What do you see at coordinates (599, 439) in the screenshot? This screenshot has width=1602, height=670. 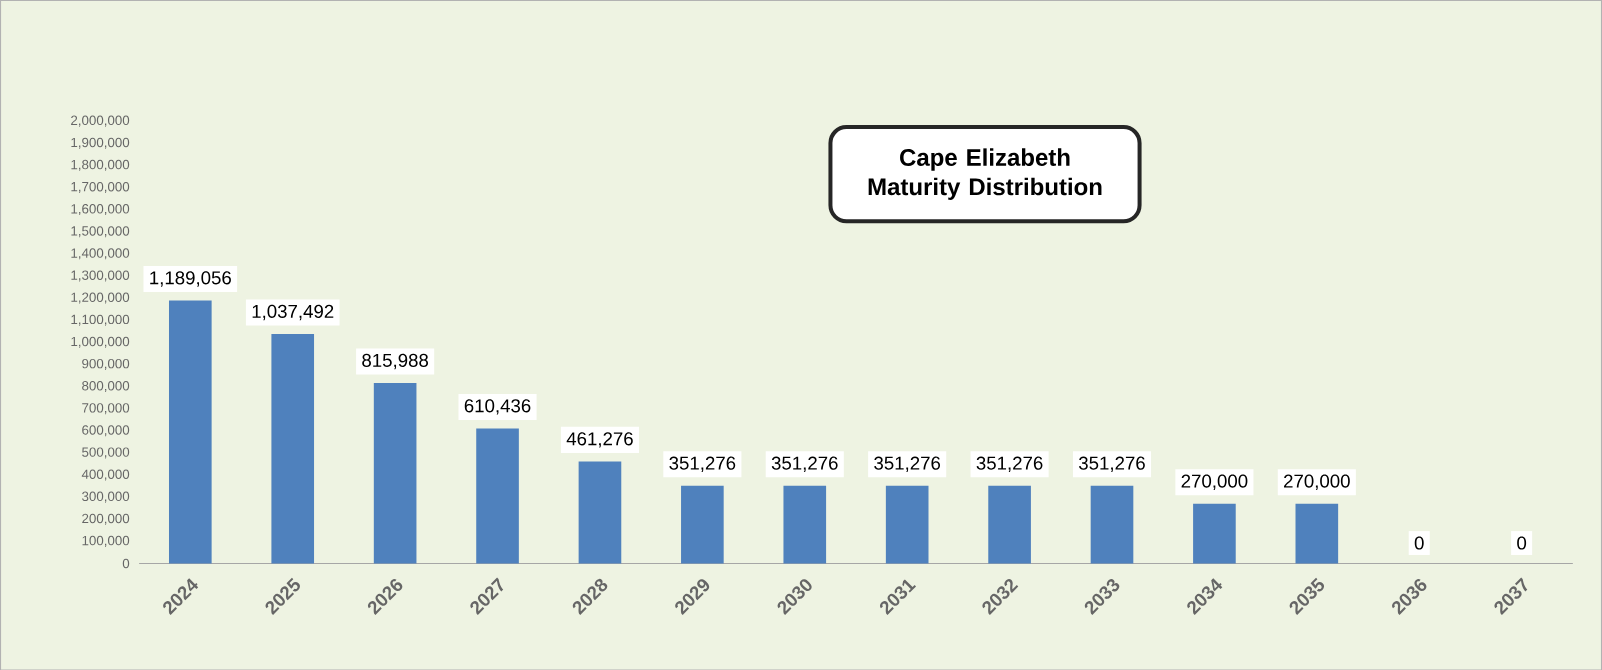 I see `data-label: 461,276` at bounding box center [599, 439].